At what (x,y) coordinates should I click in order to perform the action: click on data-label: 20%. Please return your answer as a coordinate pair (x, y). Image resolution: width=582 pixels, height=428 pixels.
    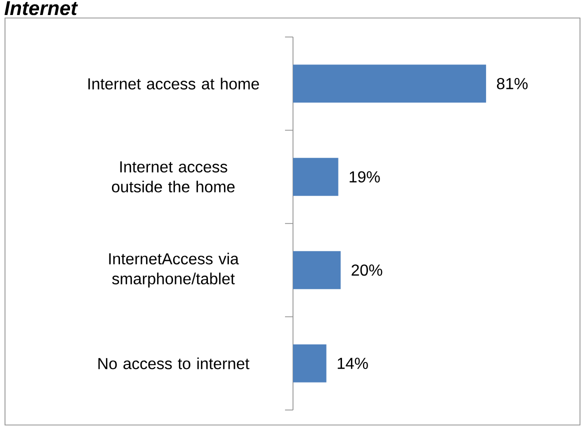
    Looking at the image, I should click on (367, 270).